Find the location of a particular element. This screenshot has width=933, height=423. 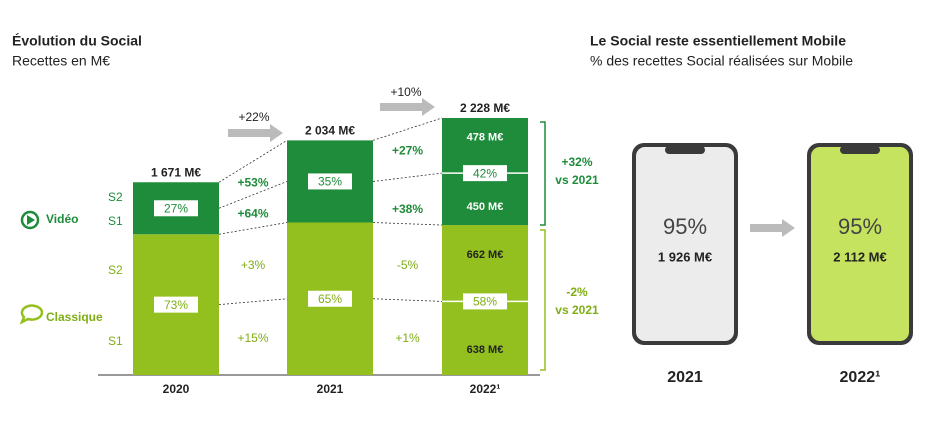

share-label: 35% is located at coordinates (330, 182).